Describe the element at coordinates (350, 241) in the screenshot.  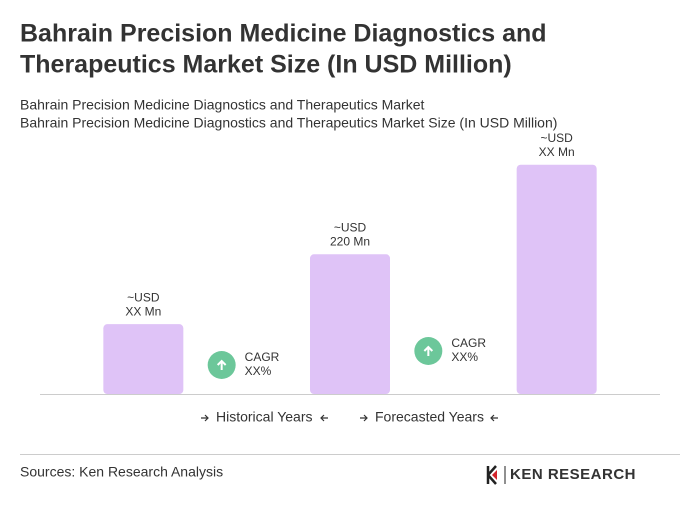
I see `value-label: 220 Mn` at that location.